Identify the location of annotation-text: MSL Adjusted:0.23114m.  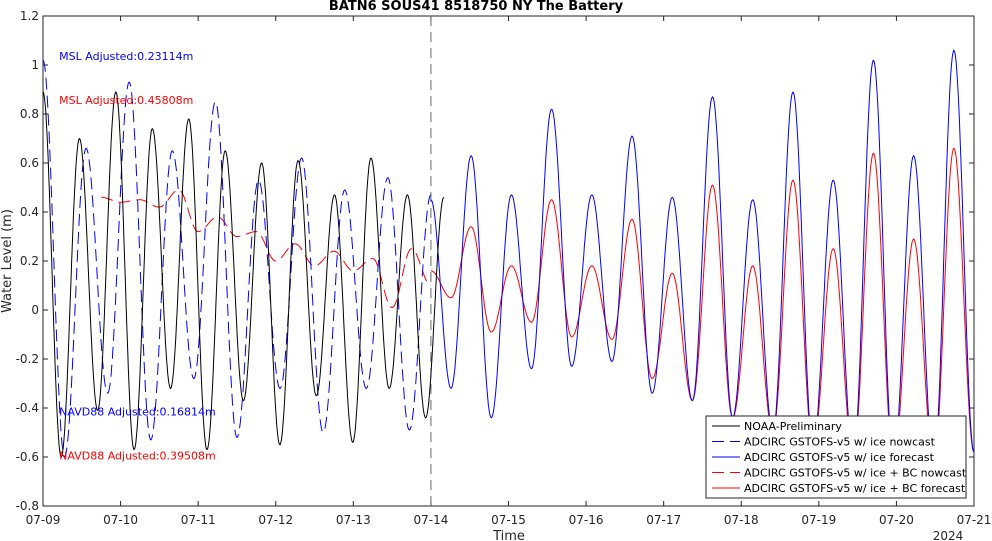
(126, 56).